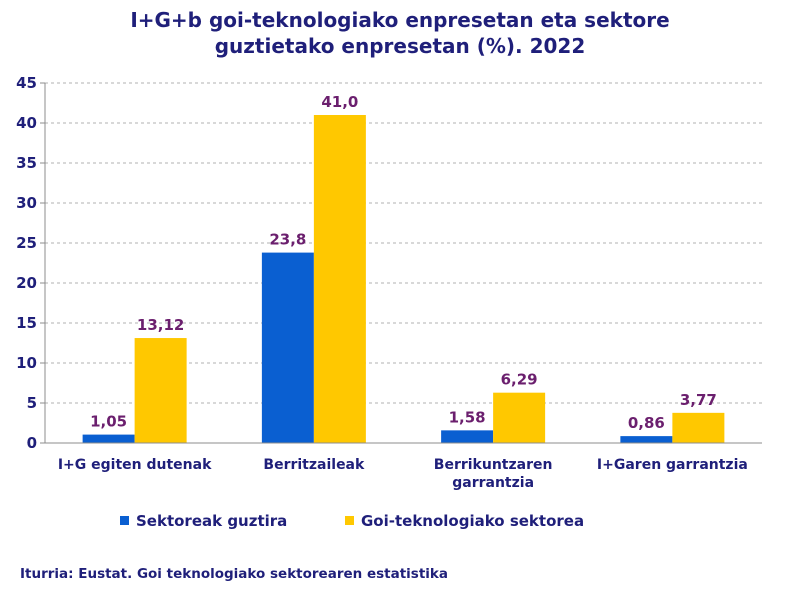 The width and height of the screenshot is (800, 599). Describe the element at coordinates (30, 263) in the screenshot. I see `y-axis-ticks: 0 5 10 15 20 25 30 35 40 45` at that location.